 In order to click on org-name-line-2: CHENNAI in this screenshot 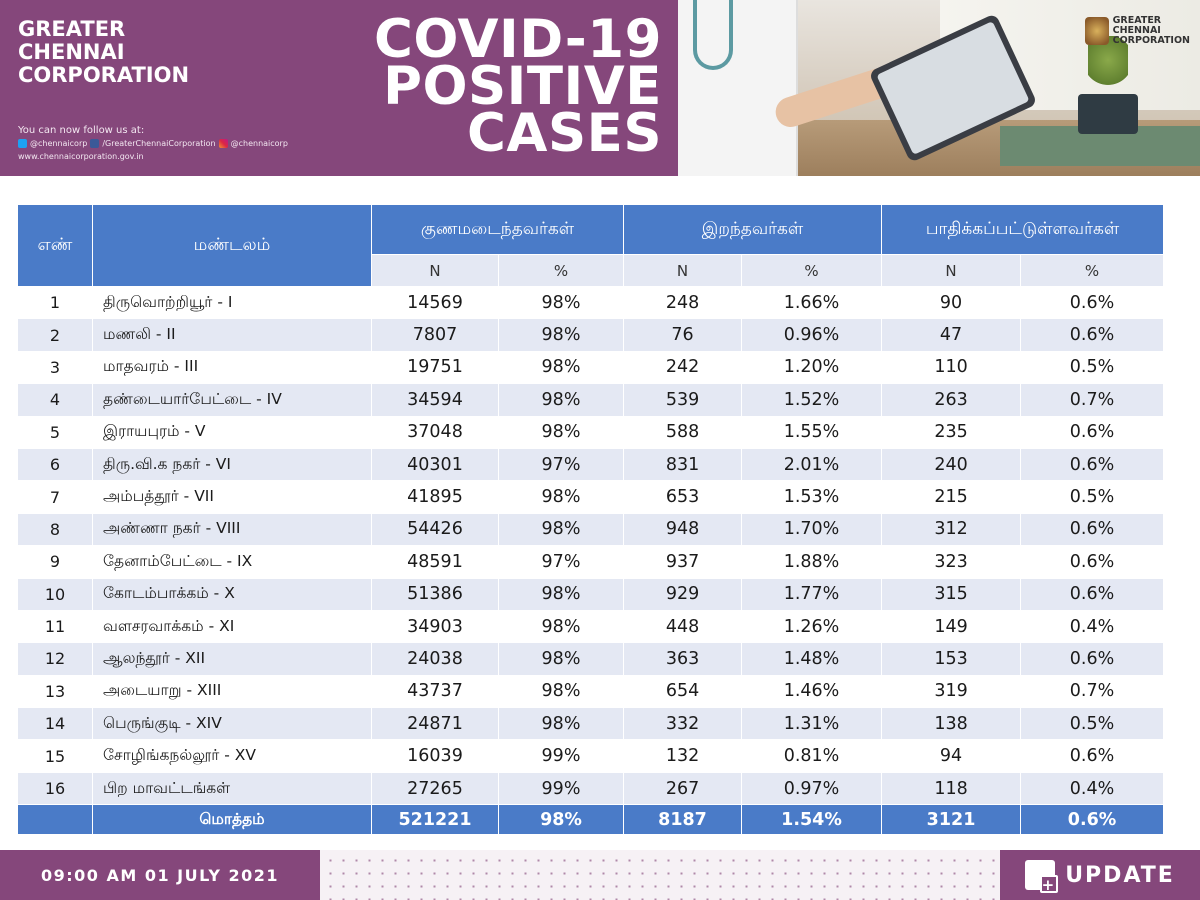, I will do `click(71, 52)`.